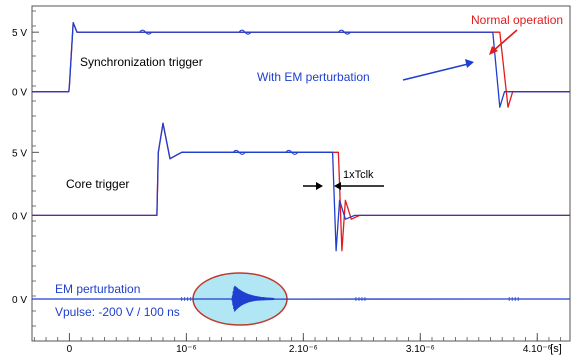 The image size is (573, 355). I want to click on panel-label-em: EM perturbation, so click(97, 289).